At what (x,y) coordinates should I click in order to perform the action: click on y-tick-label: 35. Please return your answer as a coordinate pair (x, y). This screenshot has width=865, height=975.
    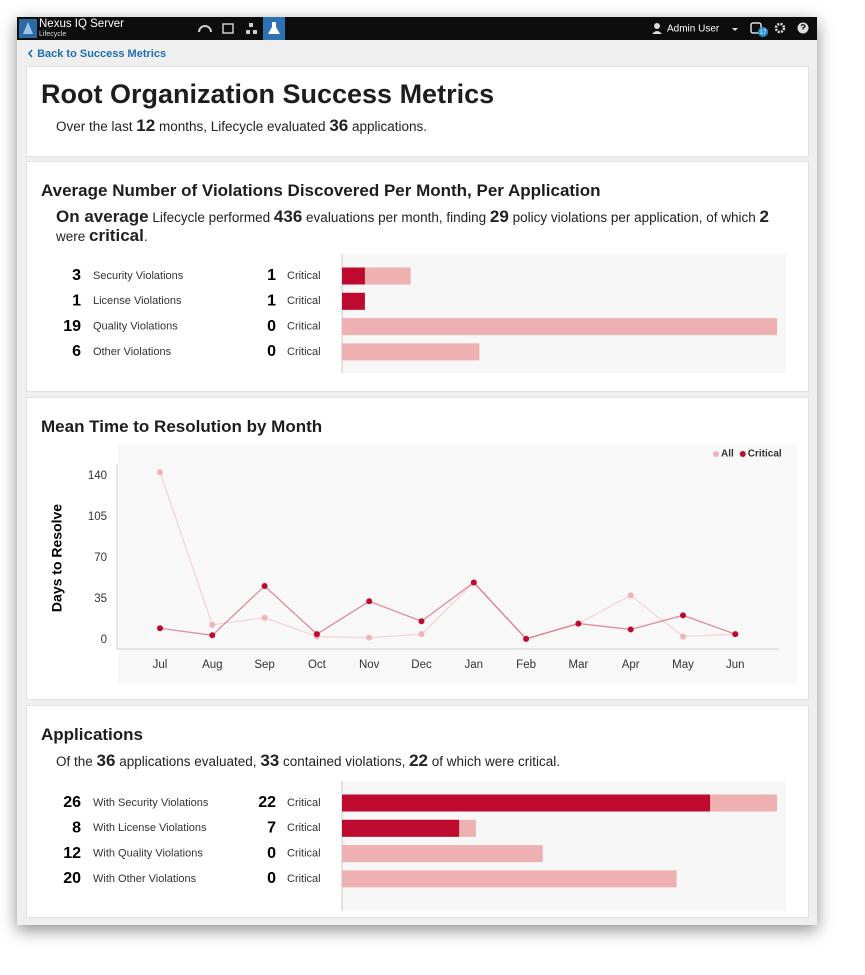
    Looking at the image, I should click on (100, 599).